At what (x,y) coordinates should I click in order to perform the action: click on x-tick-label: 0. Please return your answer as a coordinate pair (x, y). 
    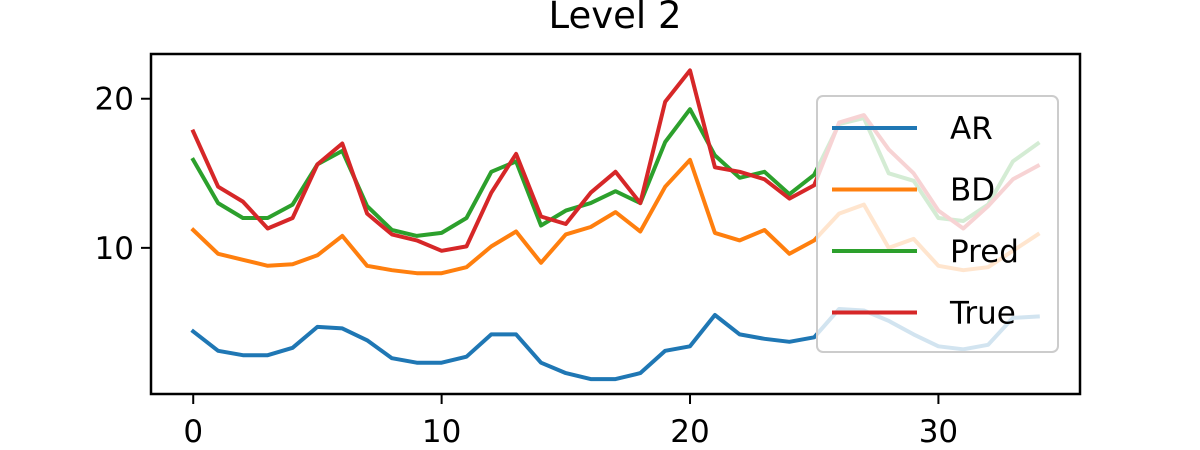
    Looking at the image, I should click on (193, 432).